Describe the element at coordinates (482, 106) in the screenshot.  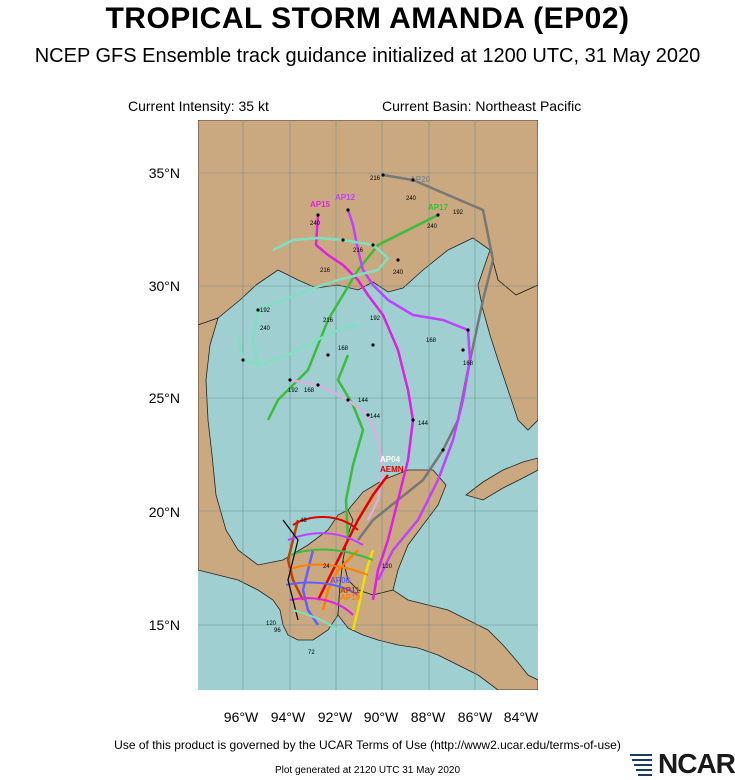
I see `current-basin: Current Basin: Northeast Pacific` at that location.